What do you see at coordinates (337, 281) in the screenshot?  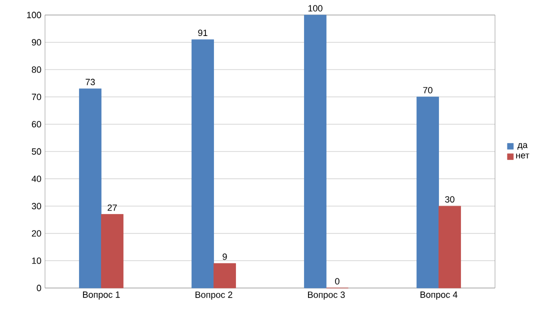 I see `data-label: 0` at bounding box center [337, 281].